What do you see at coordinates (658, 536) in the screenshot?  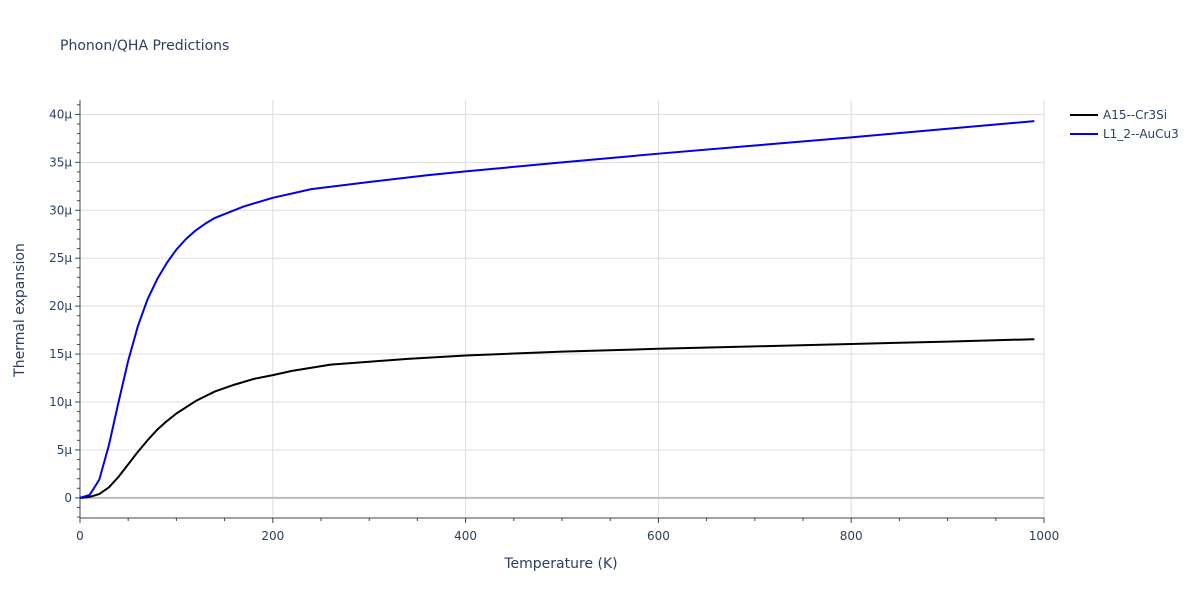 I see `x-tick-label: 600` at bounding box center [658, 536].